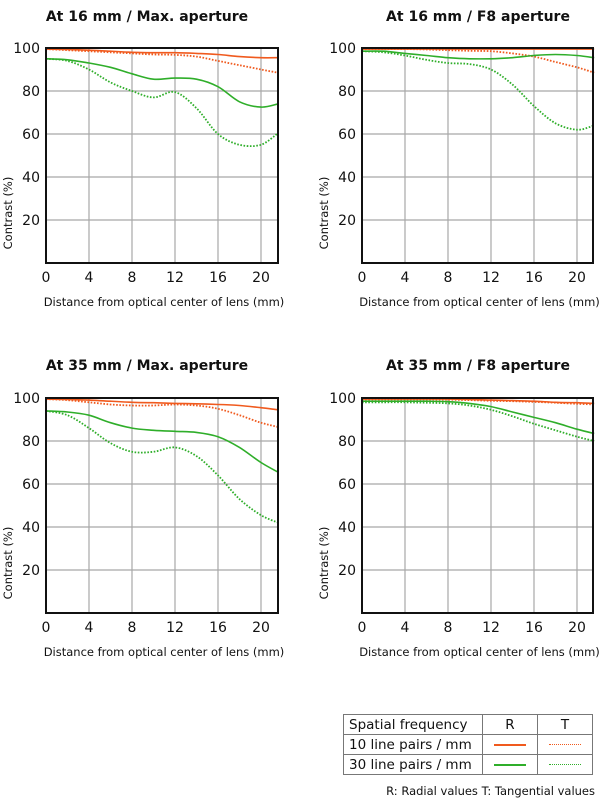 The height and width of the screenshot is (806, 600). I want to click on legend-note: R: Radial values T: Tangential values, so click(490, 791).